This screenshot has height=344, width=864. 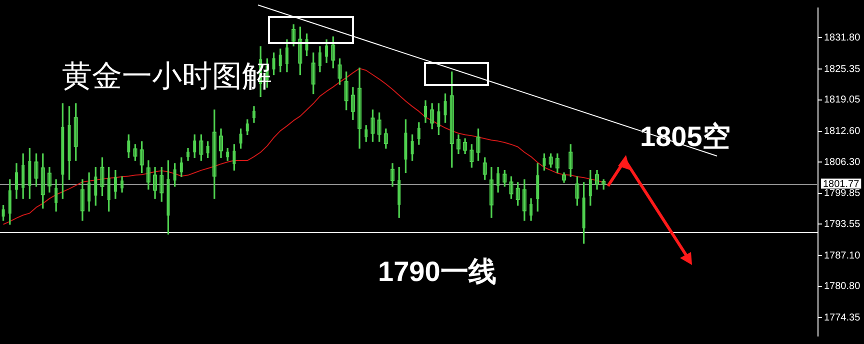 I want to click on y-tick-label: 1787.10, so click(x=842, y=256).